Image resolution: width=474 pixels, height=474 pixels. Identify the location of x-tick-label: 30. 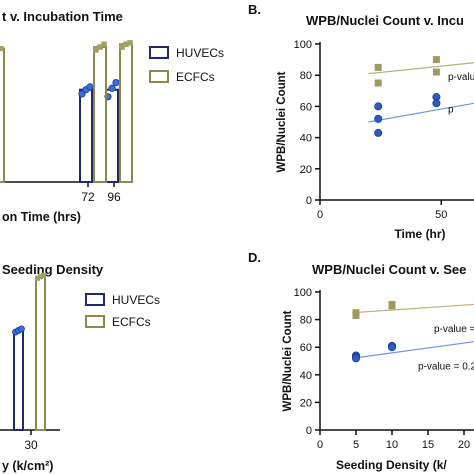
(31, 445).